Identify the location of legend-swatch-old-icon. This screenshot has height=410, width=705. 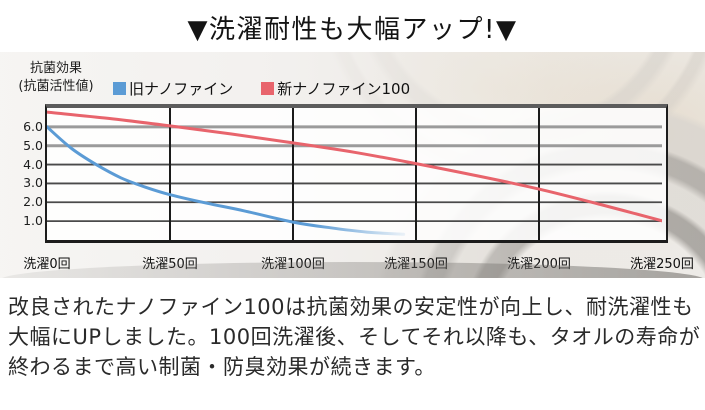
(119, 88).